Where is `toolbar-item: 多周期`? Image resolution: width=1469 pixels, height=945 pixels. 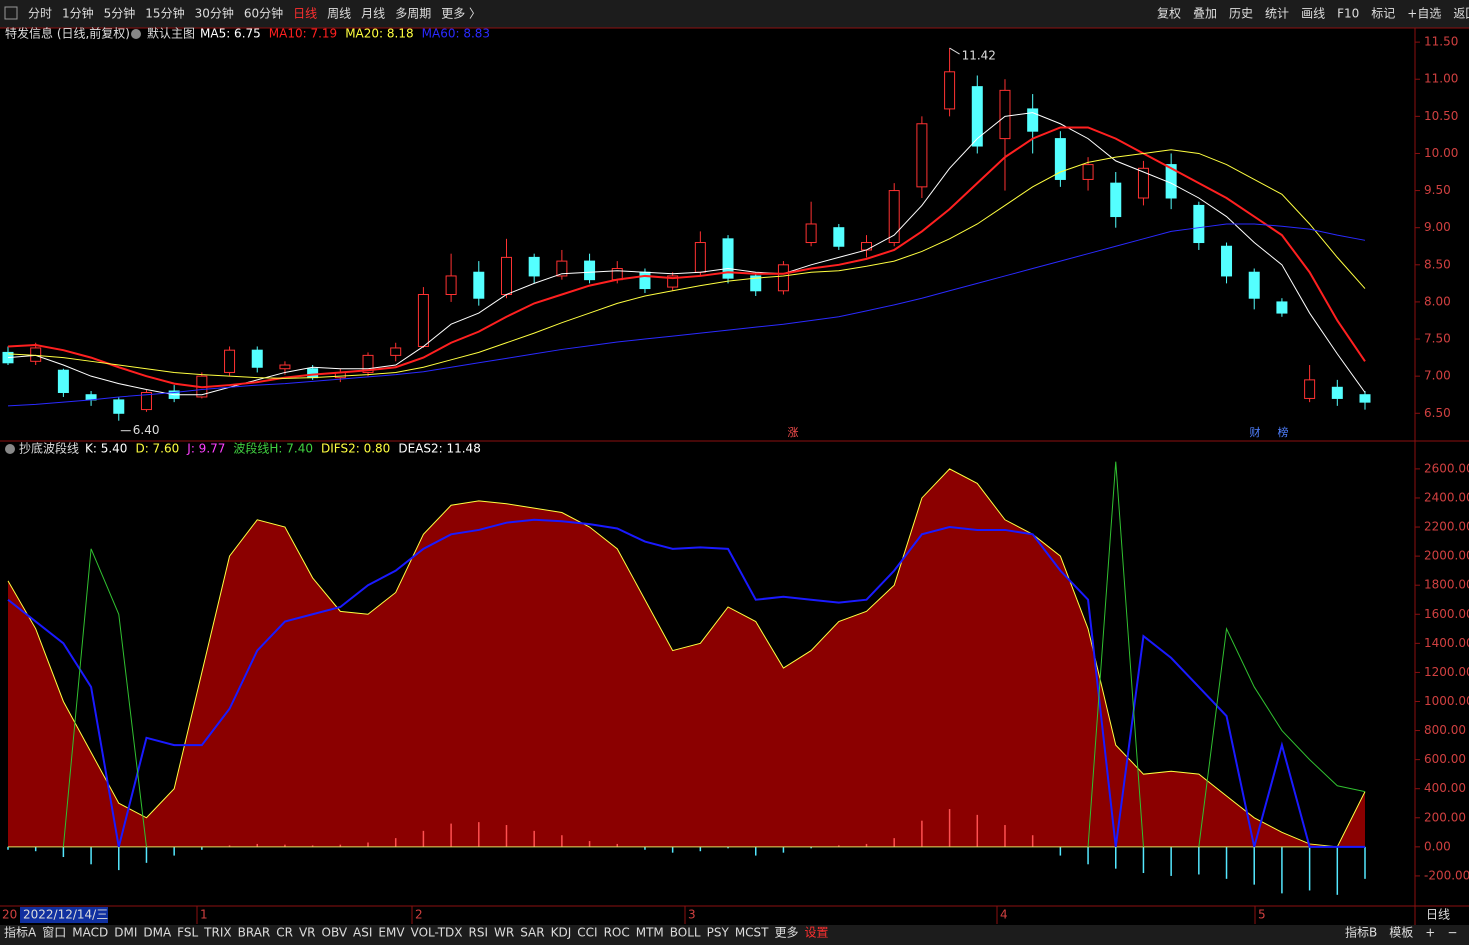 toolbar-item: 多周期 is located at coordinates (413, 14).